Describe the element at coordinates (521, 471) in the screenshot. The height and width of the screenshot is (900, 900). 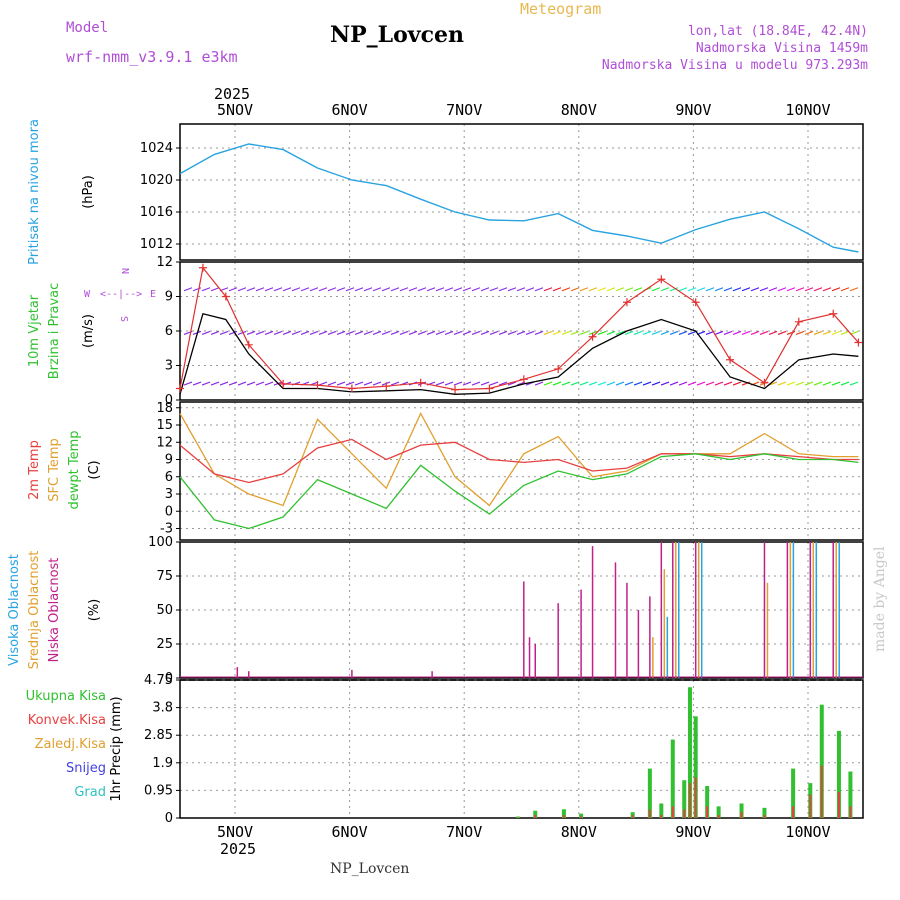
I see `temperature-frame` at that location.